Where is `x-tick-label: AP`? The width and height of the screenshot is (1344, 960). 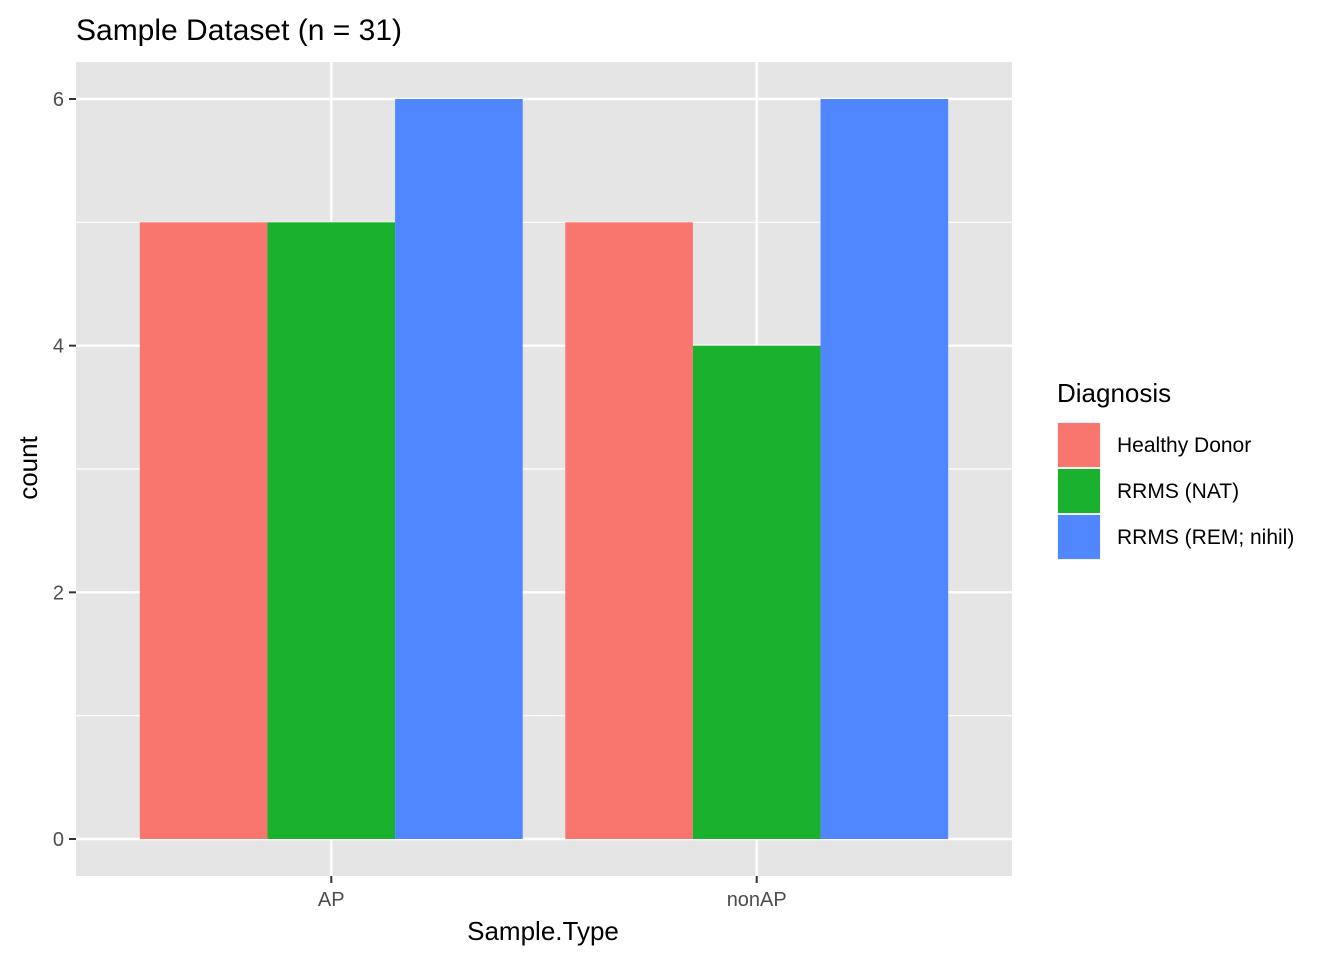 x-tick-label: AP is located at coordinates (331, 900).